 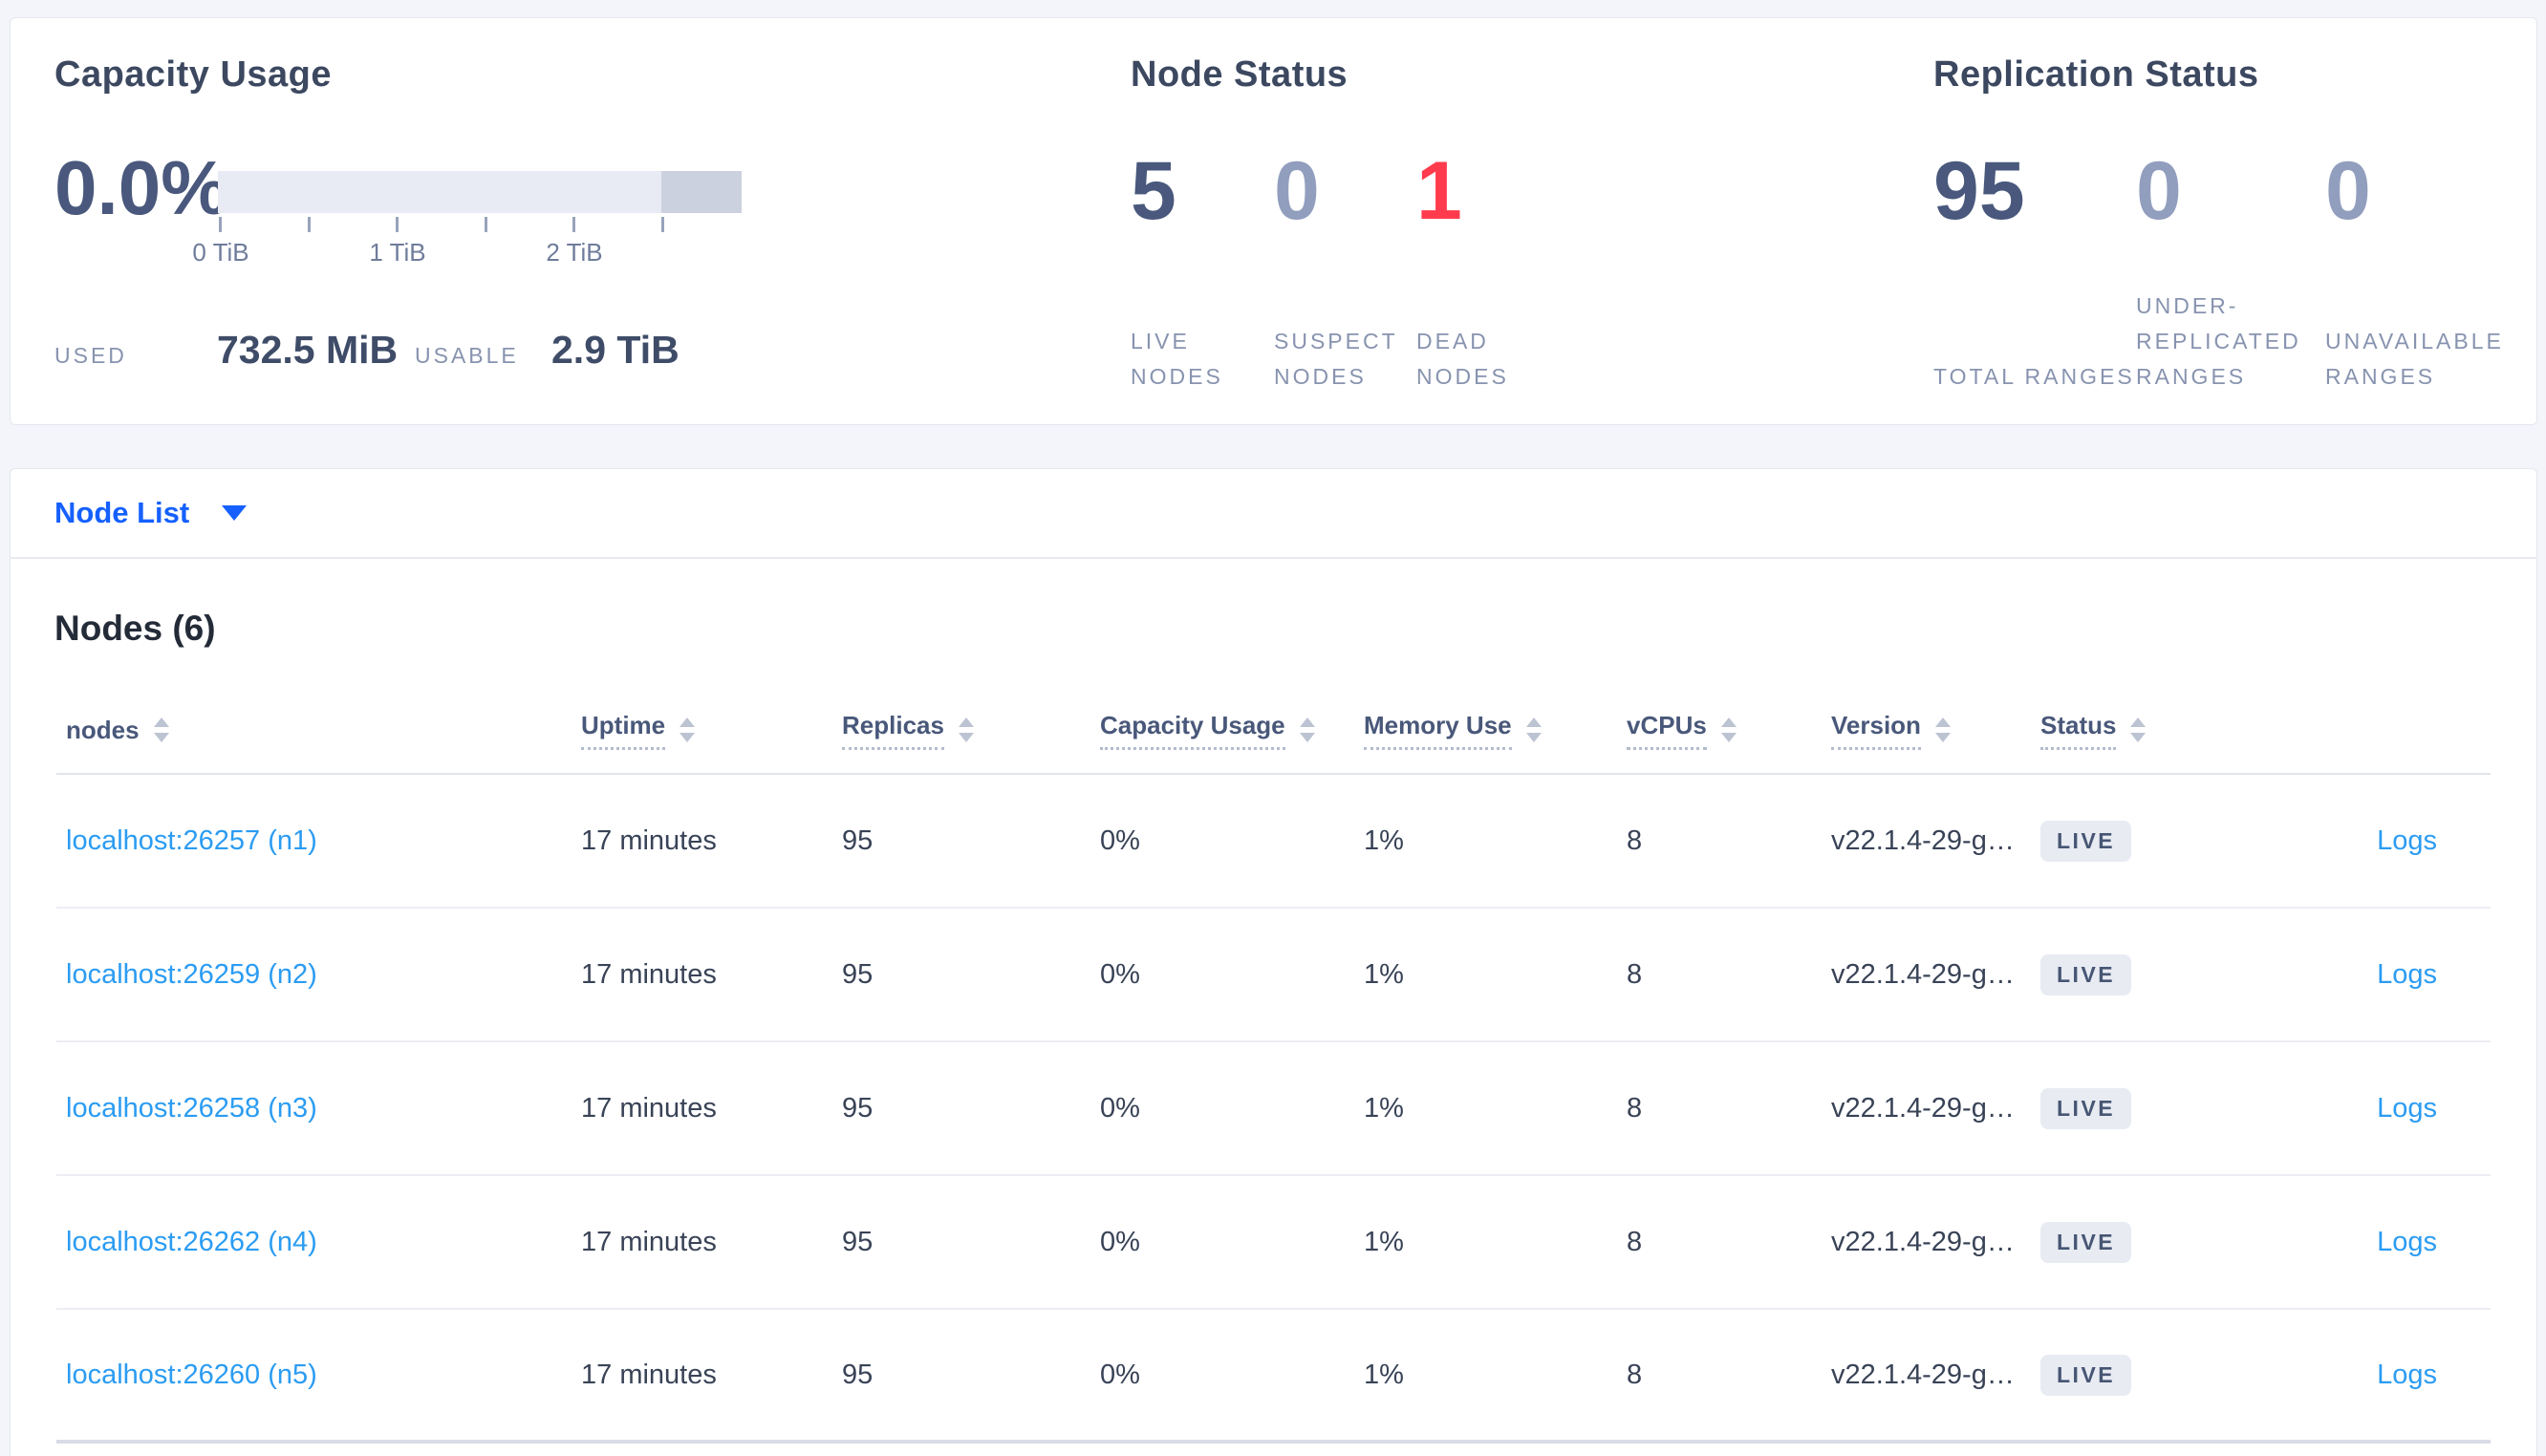 I want to click on capacity-bar-usable-segment, so click(x=480, y=192).